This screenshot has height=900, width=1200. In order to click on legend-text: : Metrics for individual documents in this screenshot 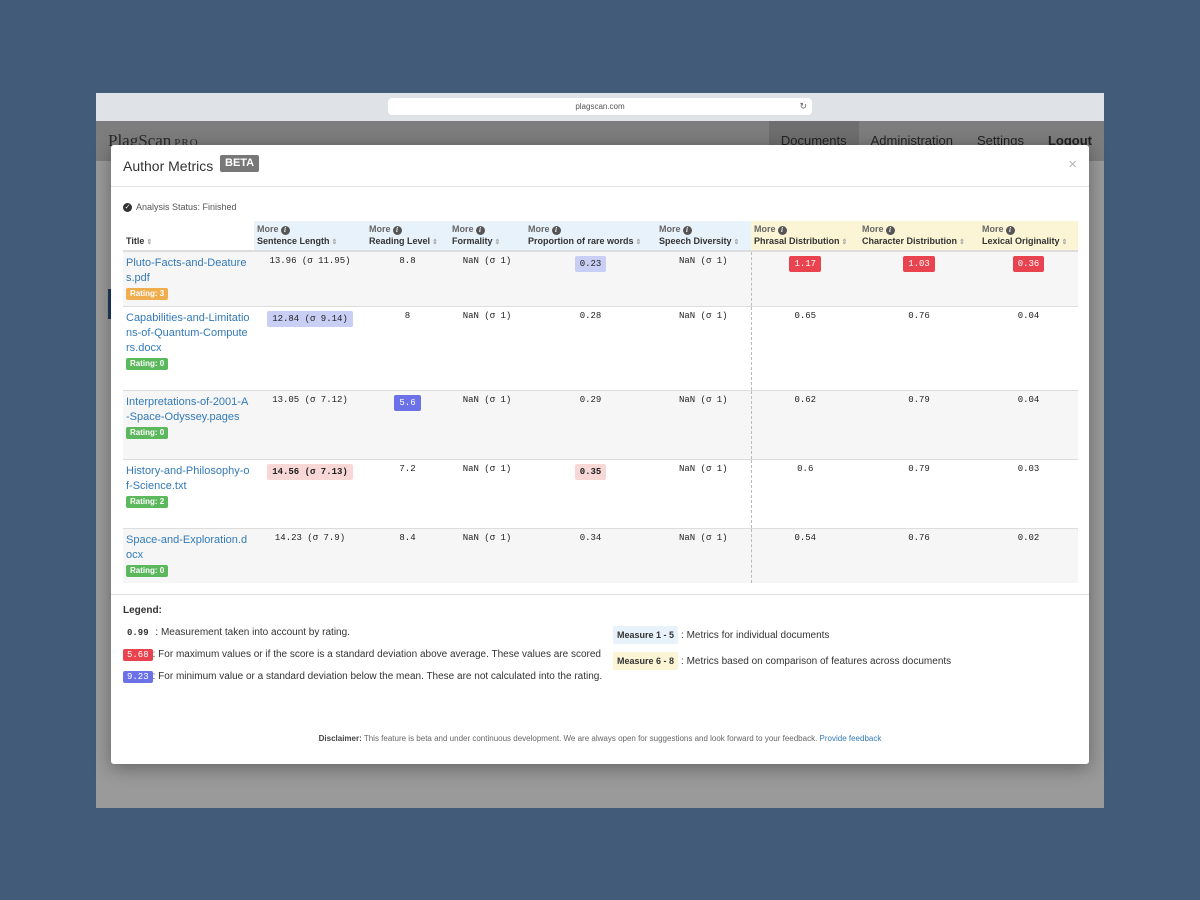, I will do `click(755, 635)`.